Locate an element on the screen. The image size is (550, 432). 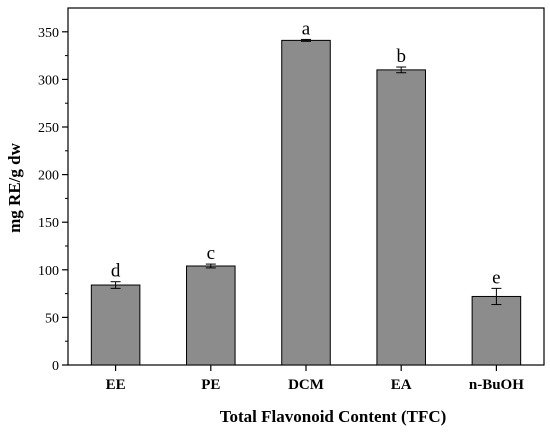
y-tick-label: 350 is located at coordinates (48, 33).